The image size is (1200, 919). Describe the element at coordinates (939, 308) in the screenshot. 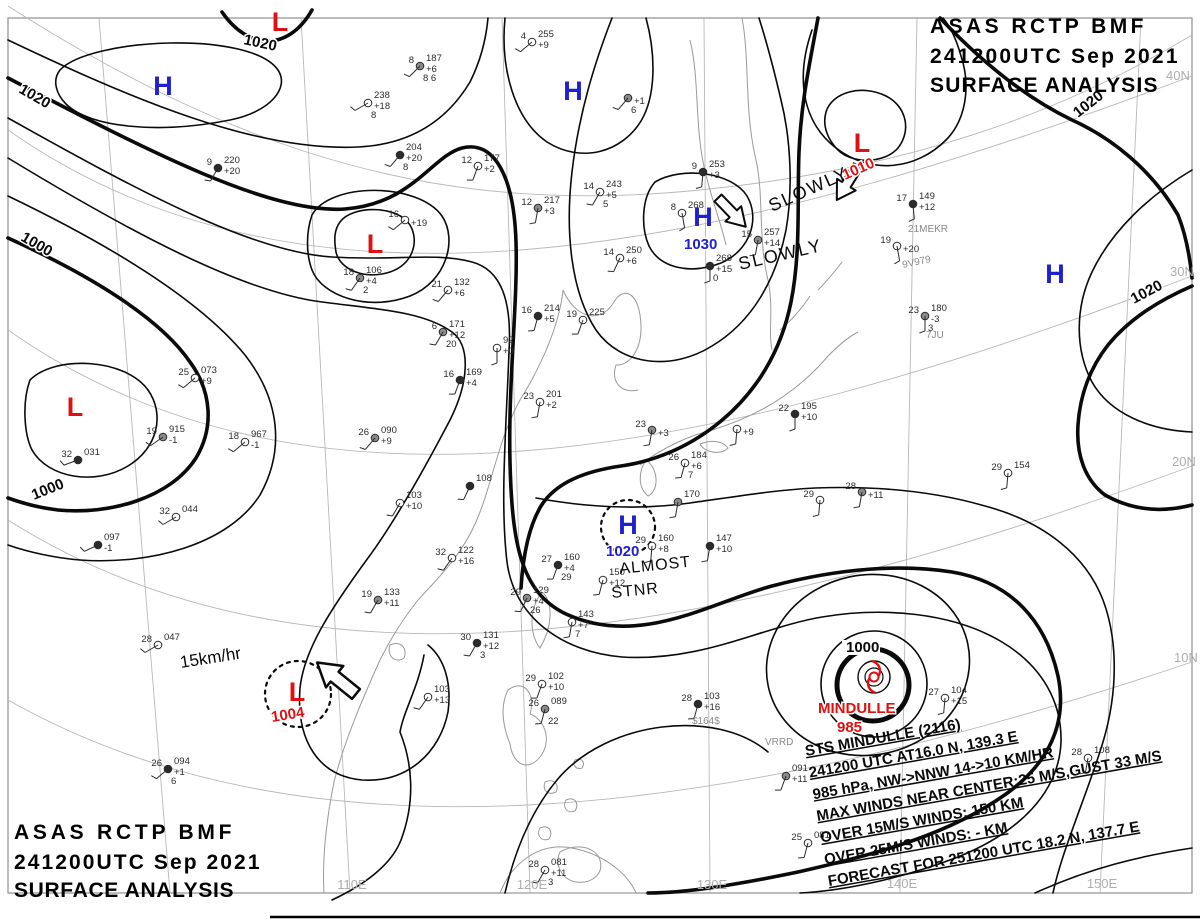

I see `station-pressure: 180` at that location.